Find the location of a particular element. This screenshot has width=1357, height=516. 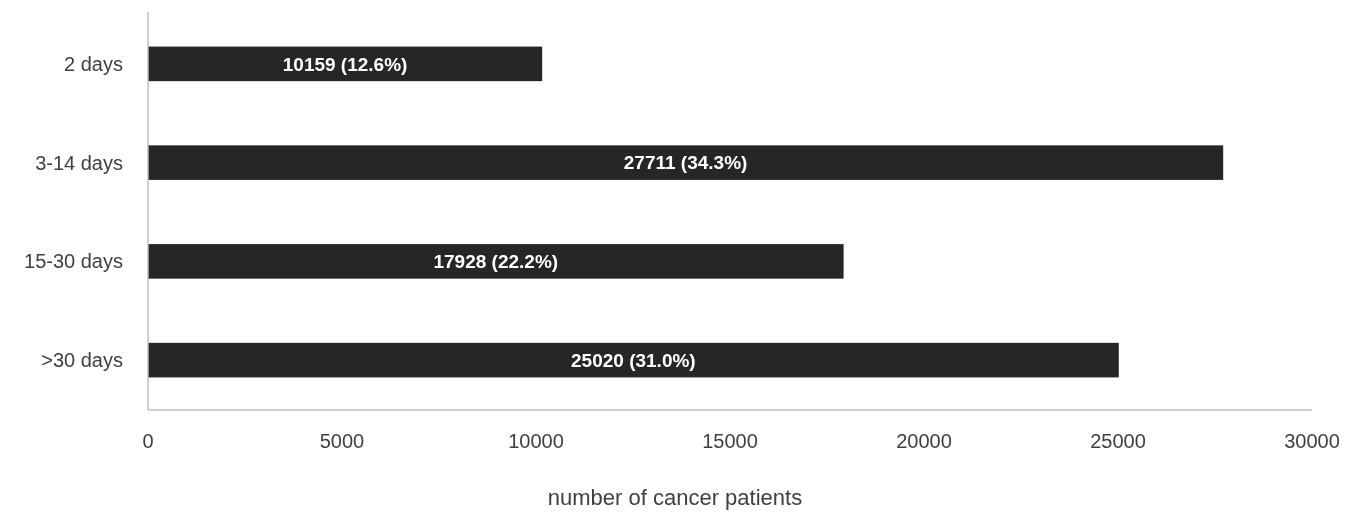

x-tick-label: 20000 is located at coordinates (924, 441).